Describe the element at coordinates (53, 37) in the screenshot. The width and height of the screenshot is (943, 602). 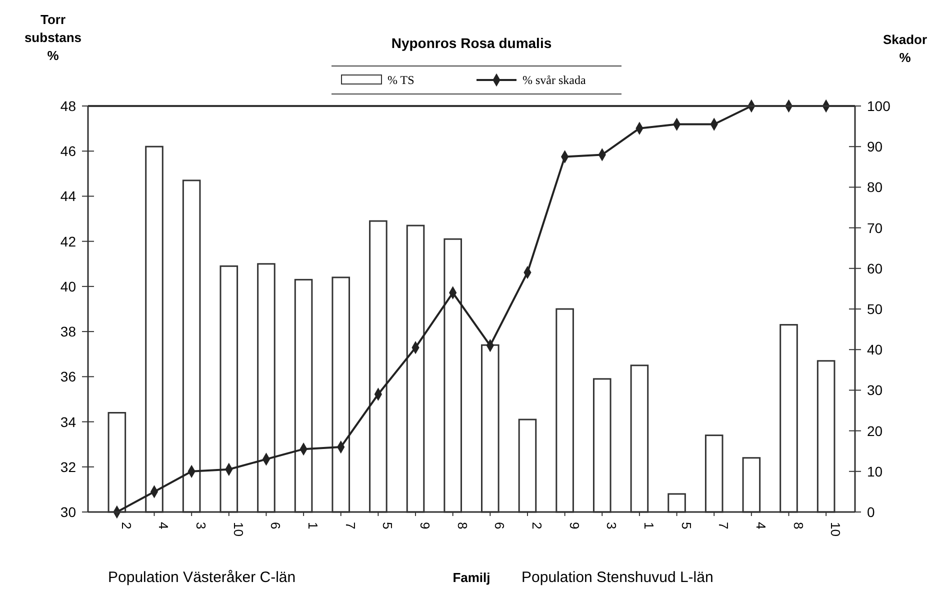
I see `y-axis-title: Torr substans %` at that location.